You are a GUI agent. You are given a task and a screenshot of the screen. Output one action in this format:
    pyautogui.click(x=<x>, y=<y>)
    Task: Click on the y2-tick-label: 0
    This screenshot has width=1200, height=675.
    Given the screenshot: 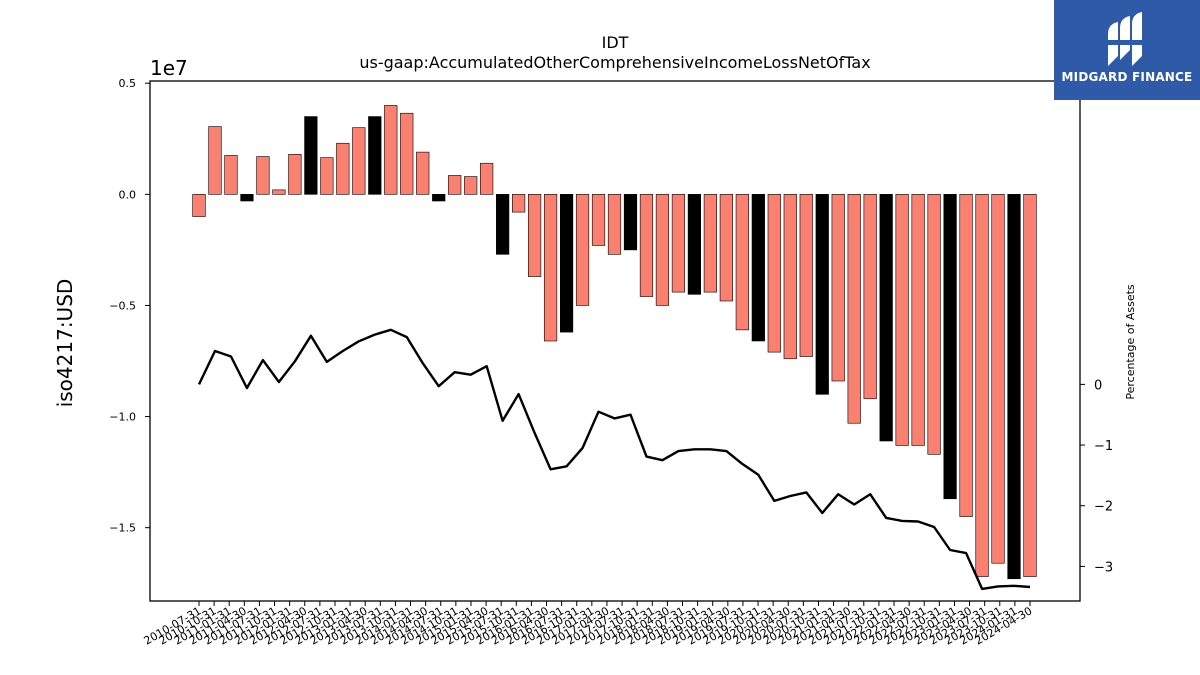 What is the action you would take?
    pyautogui.click(x=1098, y=385)
    